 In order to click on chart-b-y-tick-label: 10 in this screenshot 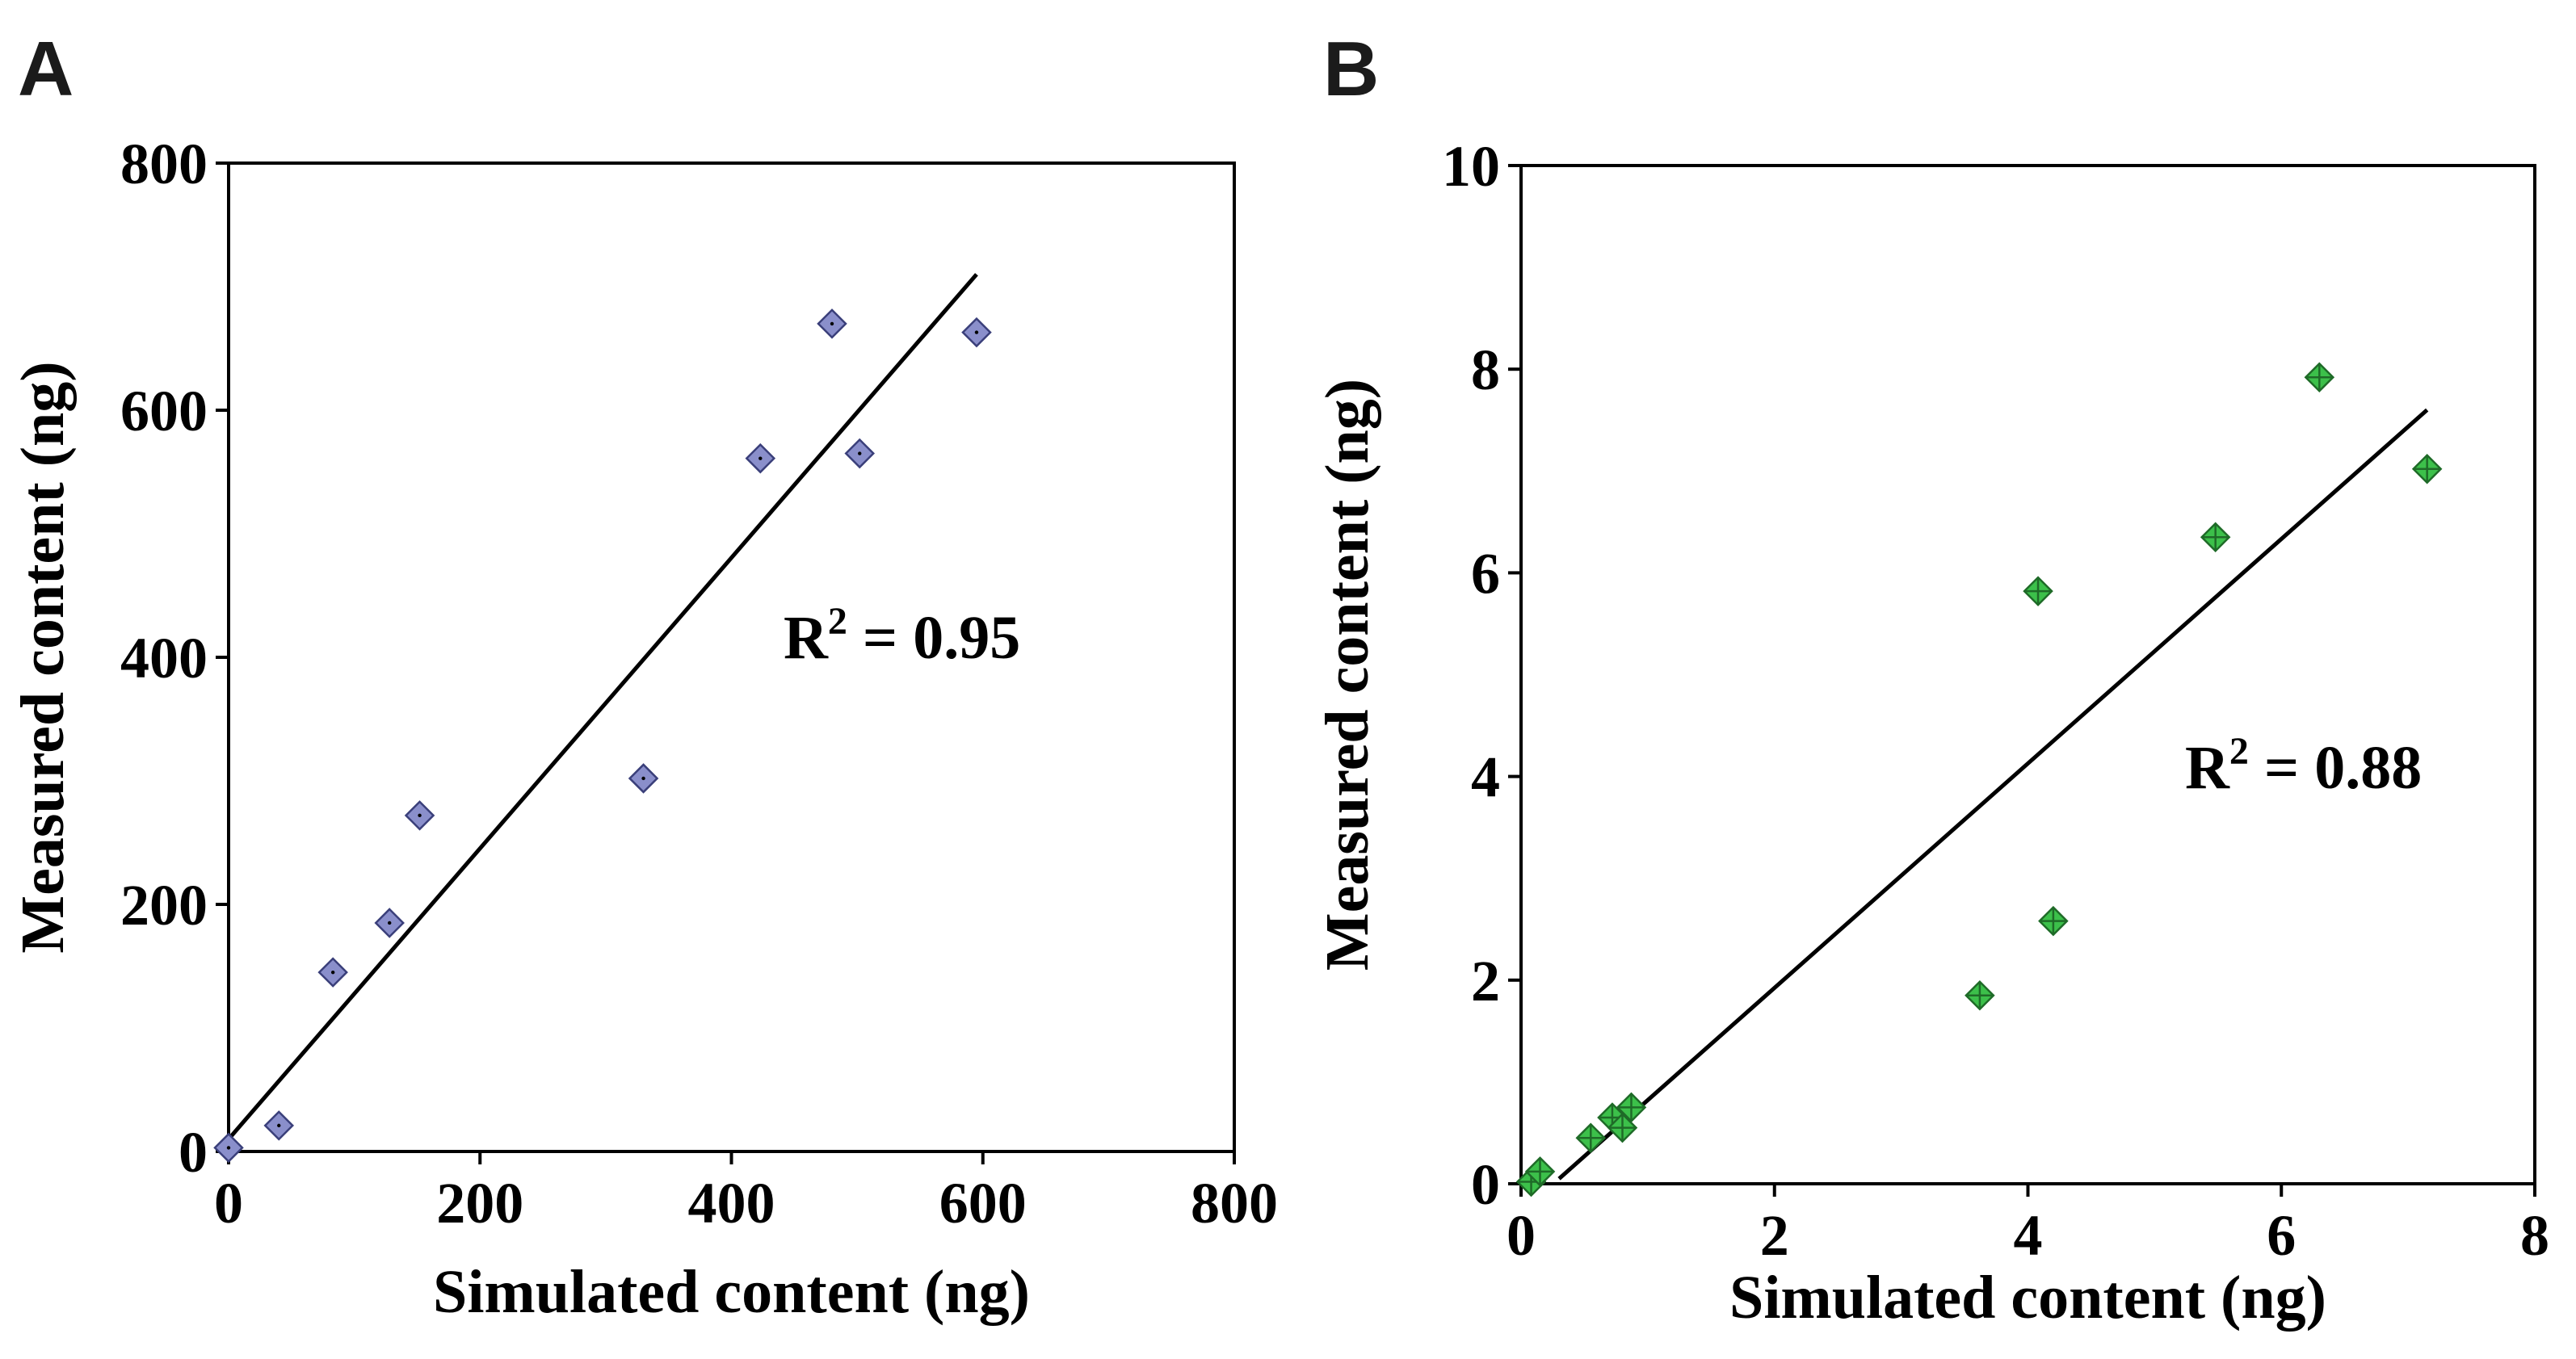, I will do `click(1471, 166)`.